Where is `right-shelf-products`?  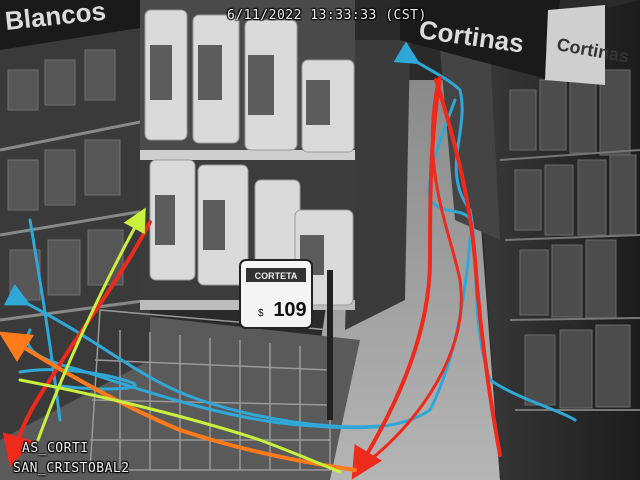 right-shelf-products is located at coordinates (573, 239).